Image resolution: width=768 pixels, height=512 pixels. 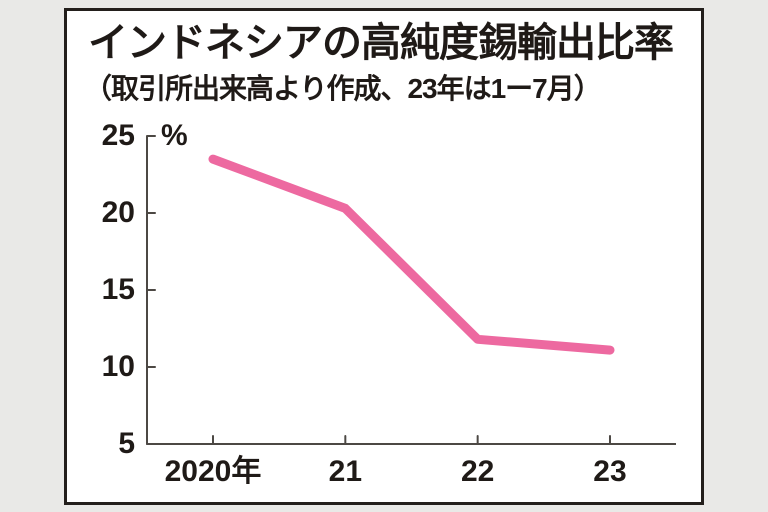 I want to click on y-tick-label: 10, so click(x=118, y=366).